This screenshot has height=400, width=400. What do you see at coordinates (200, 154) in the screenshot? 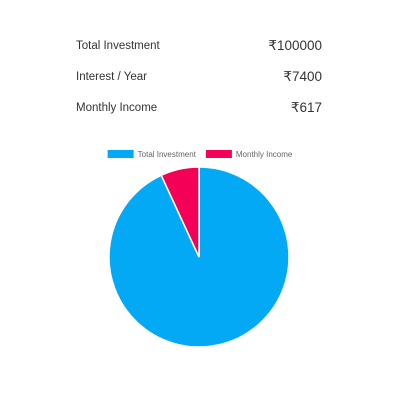
I see `chart-legend: Total Investment Monthly Income` at bounding box center [200, 154].